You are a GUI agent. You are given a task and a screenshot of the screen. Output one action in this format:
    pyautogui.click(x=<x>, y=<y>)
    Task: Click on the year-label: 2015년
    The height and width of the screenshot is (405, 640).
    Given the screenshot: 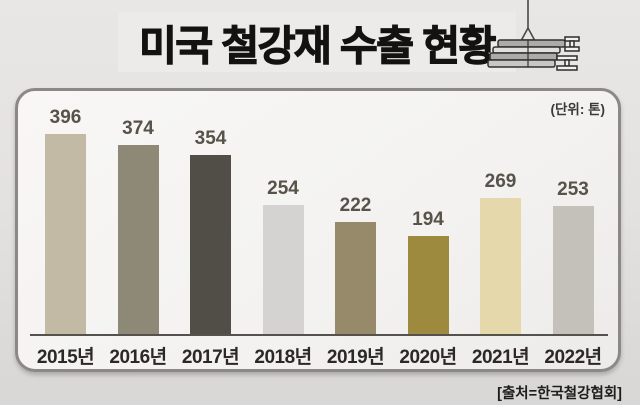 What is the action you would take?
    pyautogui.click(x=65, y=357)
    